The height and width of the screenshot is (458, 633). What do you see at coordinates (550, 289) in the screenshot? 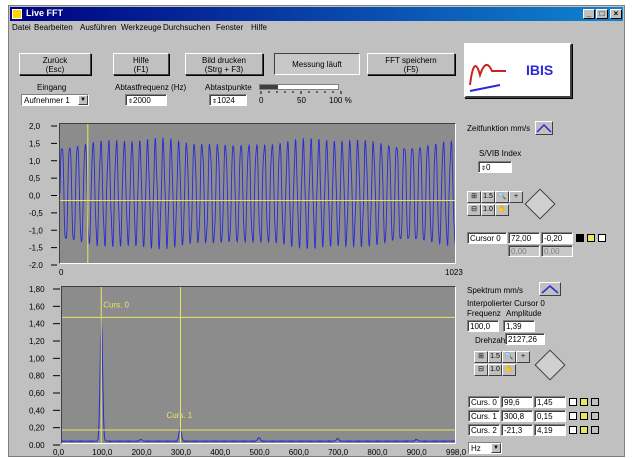
I see `spectrum-style-button` at bounding box center [550, 289].